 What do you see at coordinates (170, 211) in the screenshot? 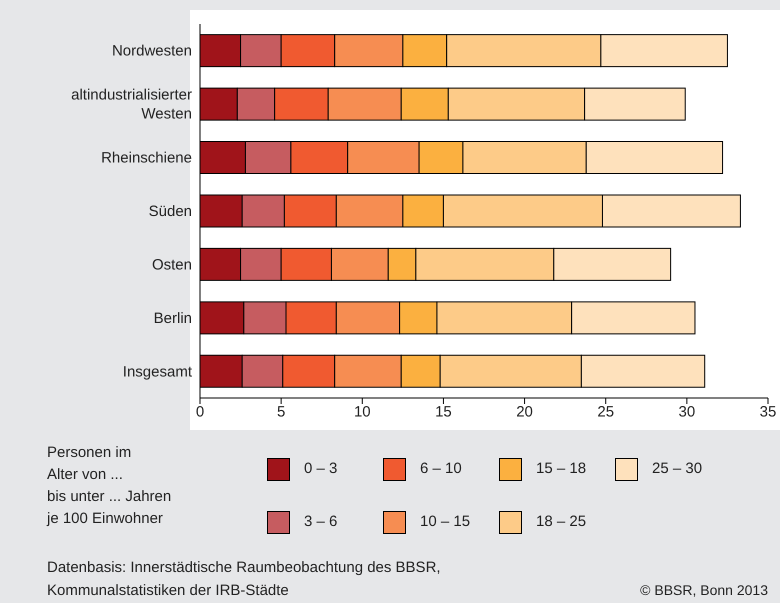
I see `y-tick-label: Süden` at bounding box center [170, 211].